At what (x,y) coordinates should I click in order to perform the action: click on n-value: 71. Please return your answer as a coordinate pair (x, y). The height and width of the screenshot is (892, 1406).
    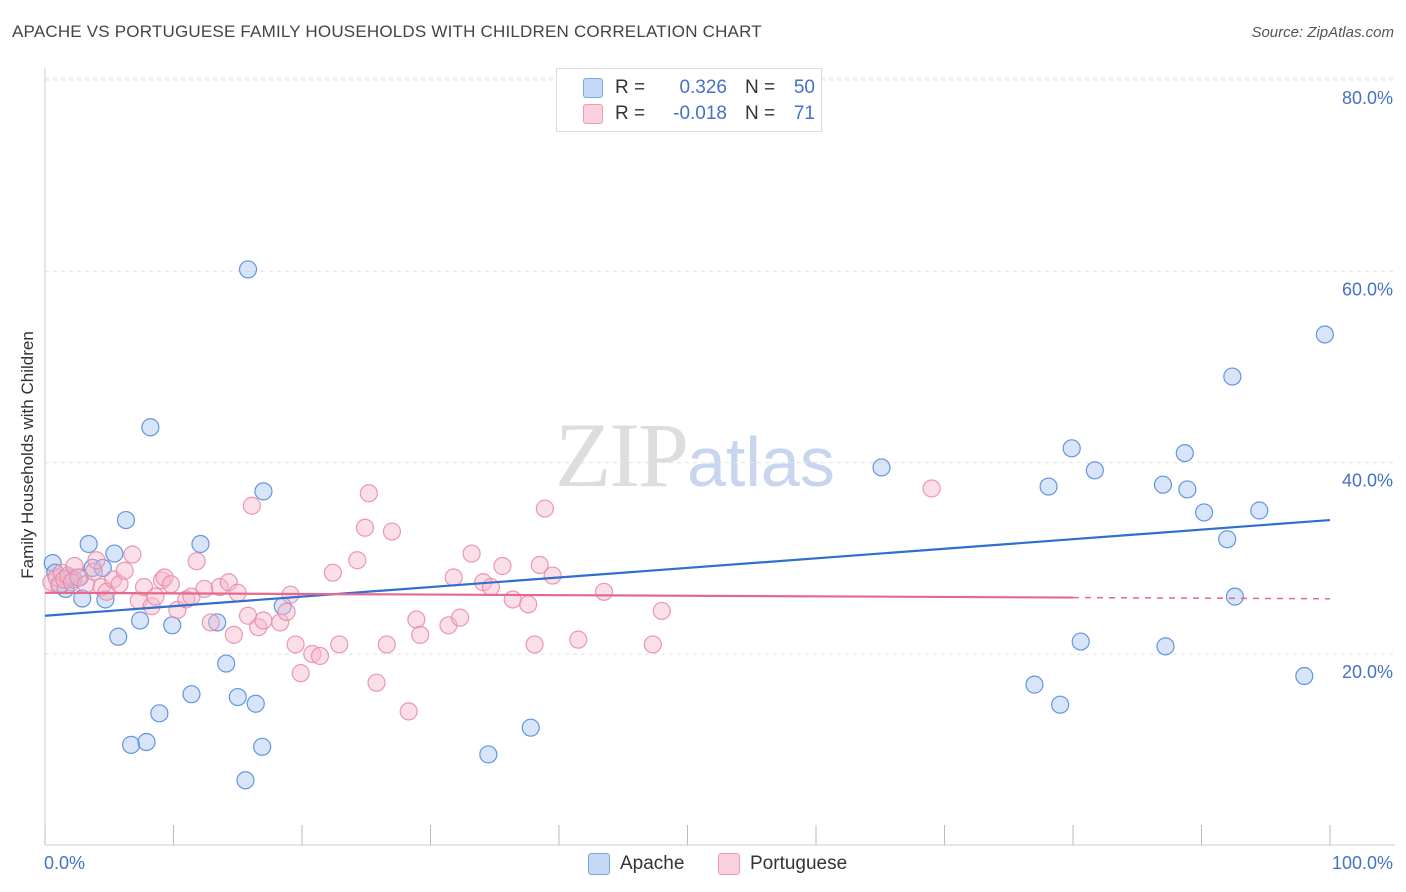
    Looking at the image, I should click on (804, 113).